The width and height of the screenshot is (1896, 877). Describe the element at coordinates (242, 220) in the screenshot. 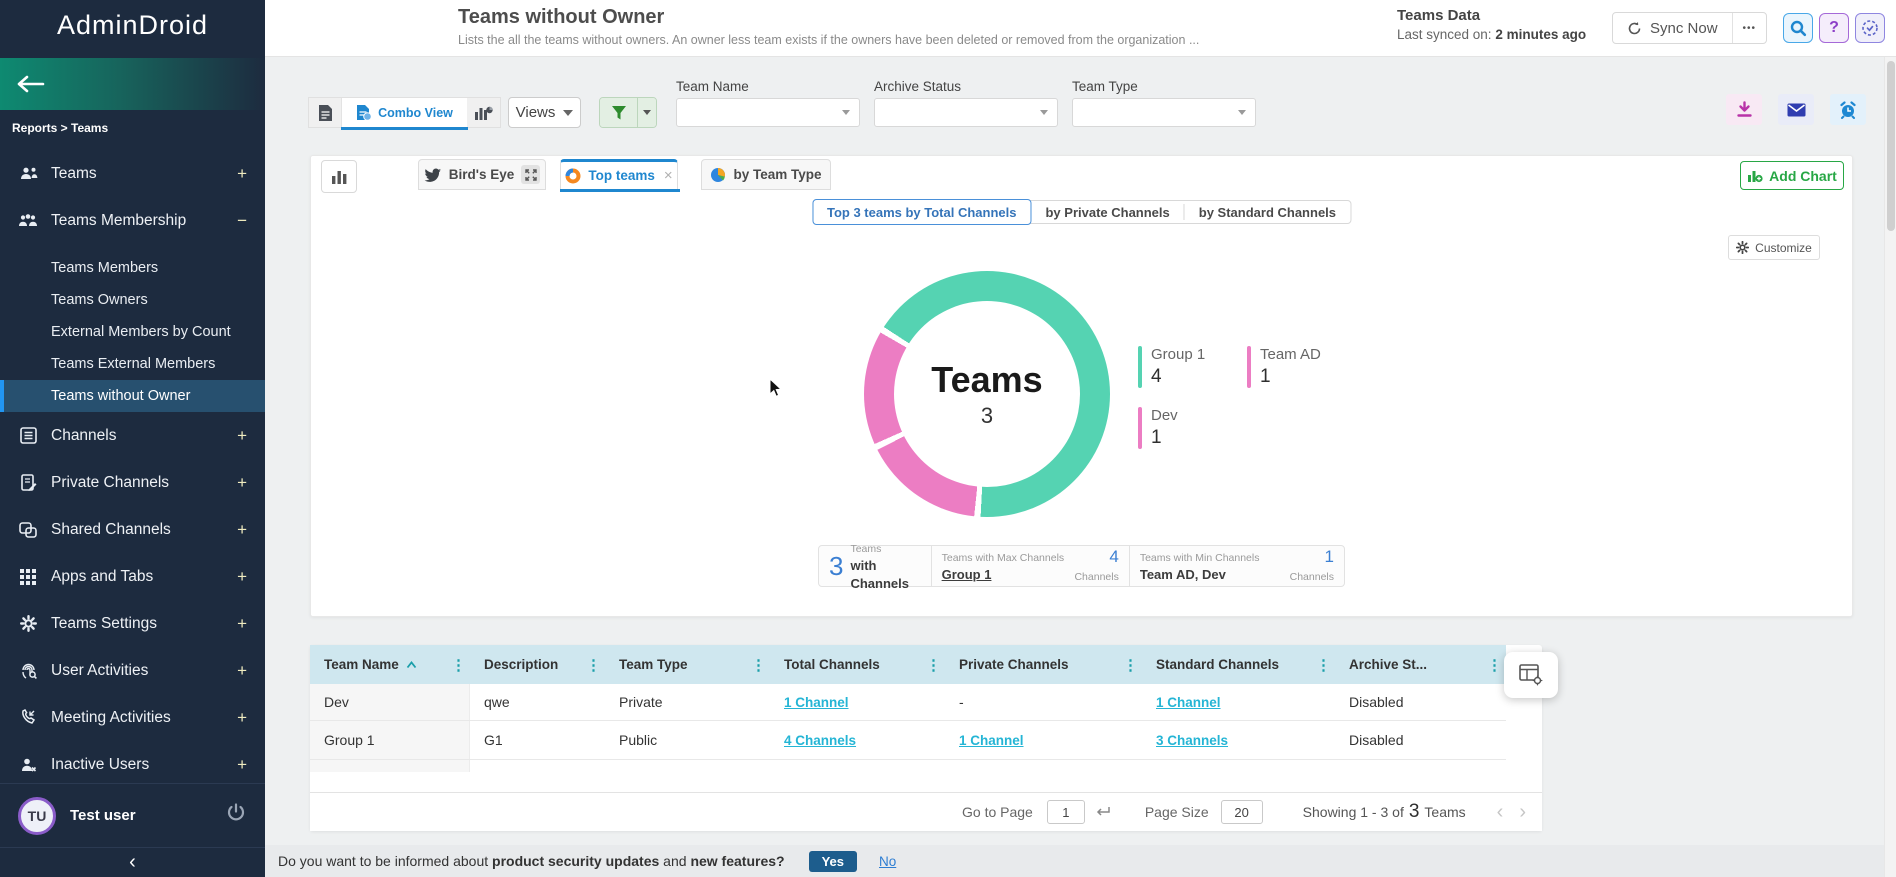

I see `collapse-minus-icon: −` at that location.